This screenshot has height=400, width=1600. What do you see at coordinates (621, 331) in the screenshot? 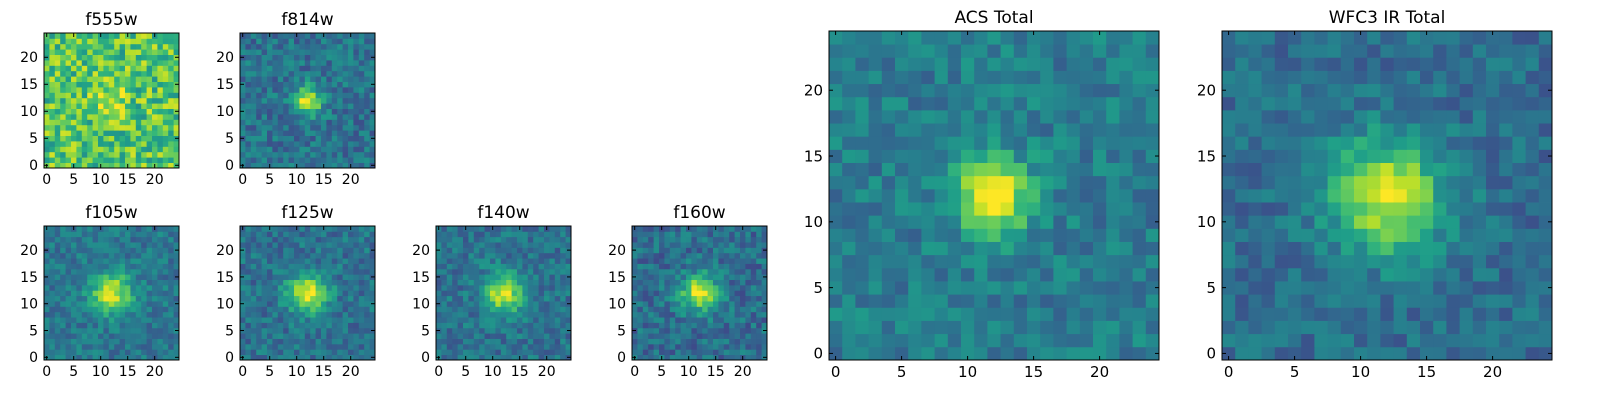
I see `y-tick-label: 5` at bounding box center [621, 331].